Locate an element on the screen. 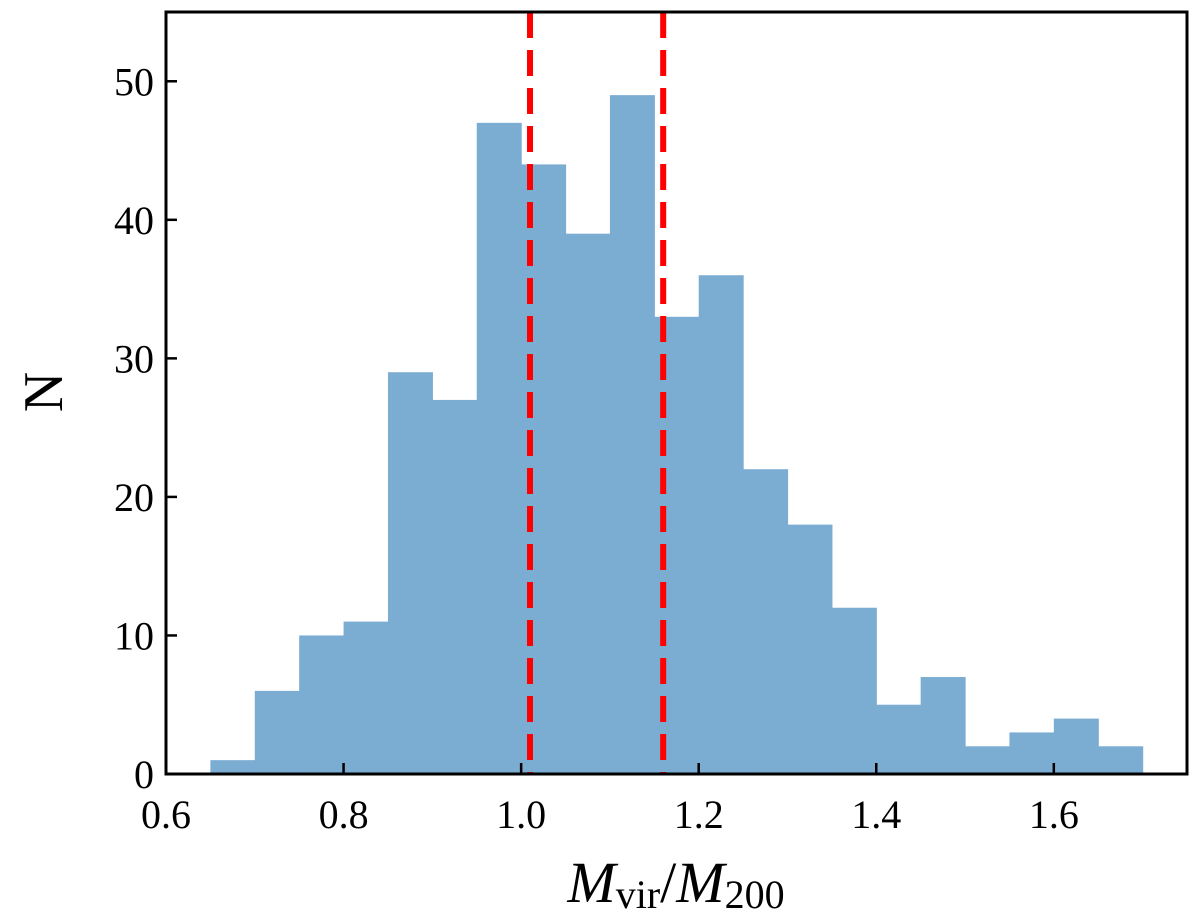  y-tick-label-5: 50 is located at coordinates (134, 81).